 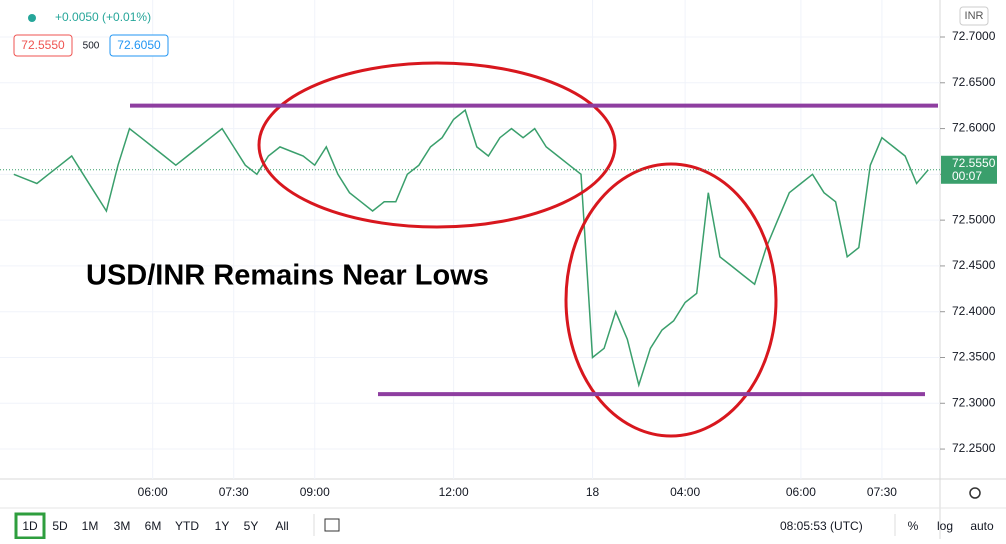 What do you see at coordinates (287, 276) in the screenshot?
I see `annotation: USD/INR Remains Near Lows` at bounding box center [287, 276].